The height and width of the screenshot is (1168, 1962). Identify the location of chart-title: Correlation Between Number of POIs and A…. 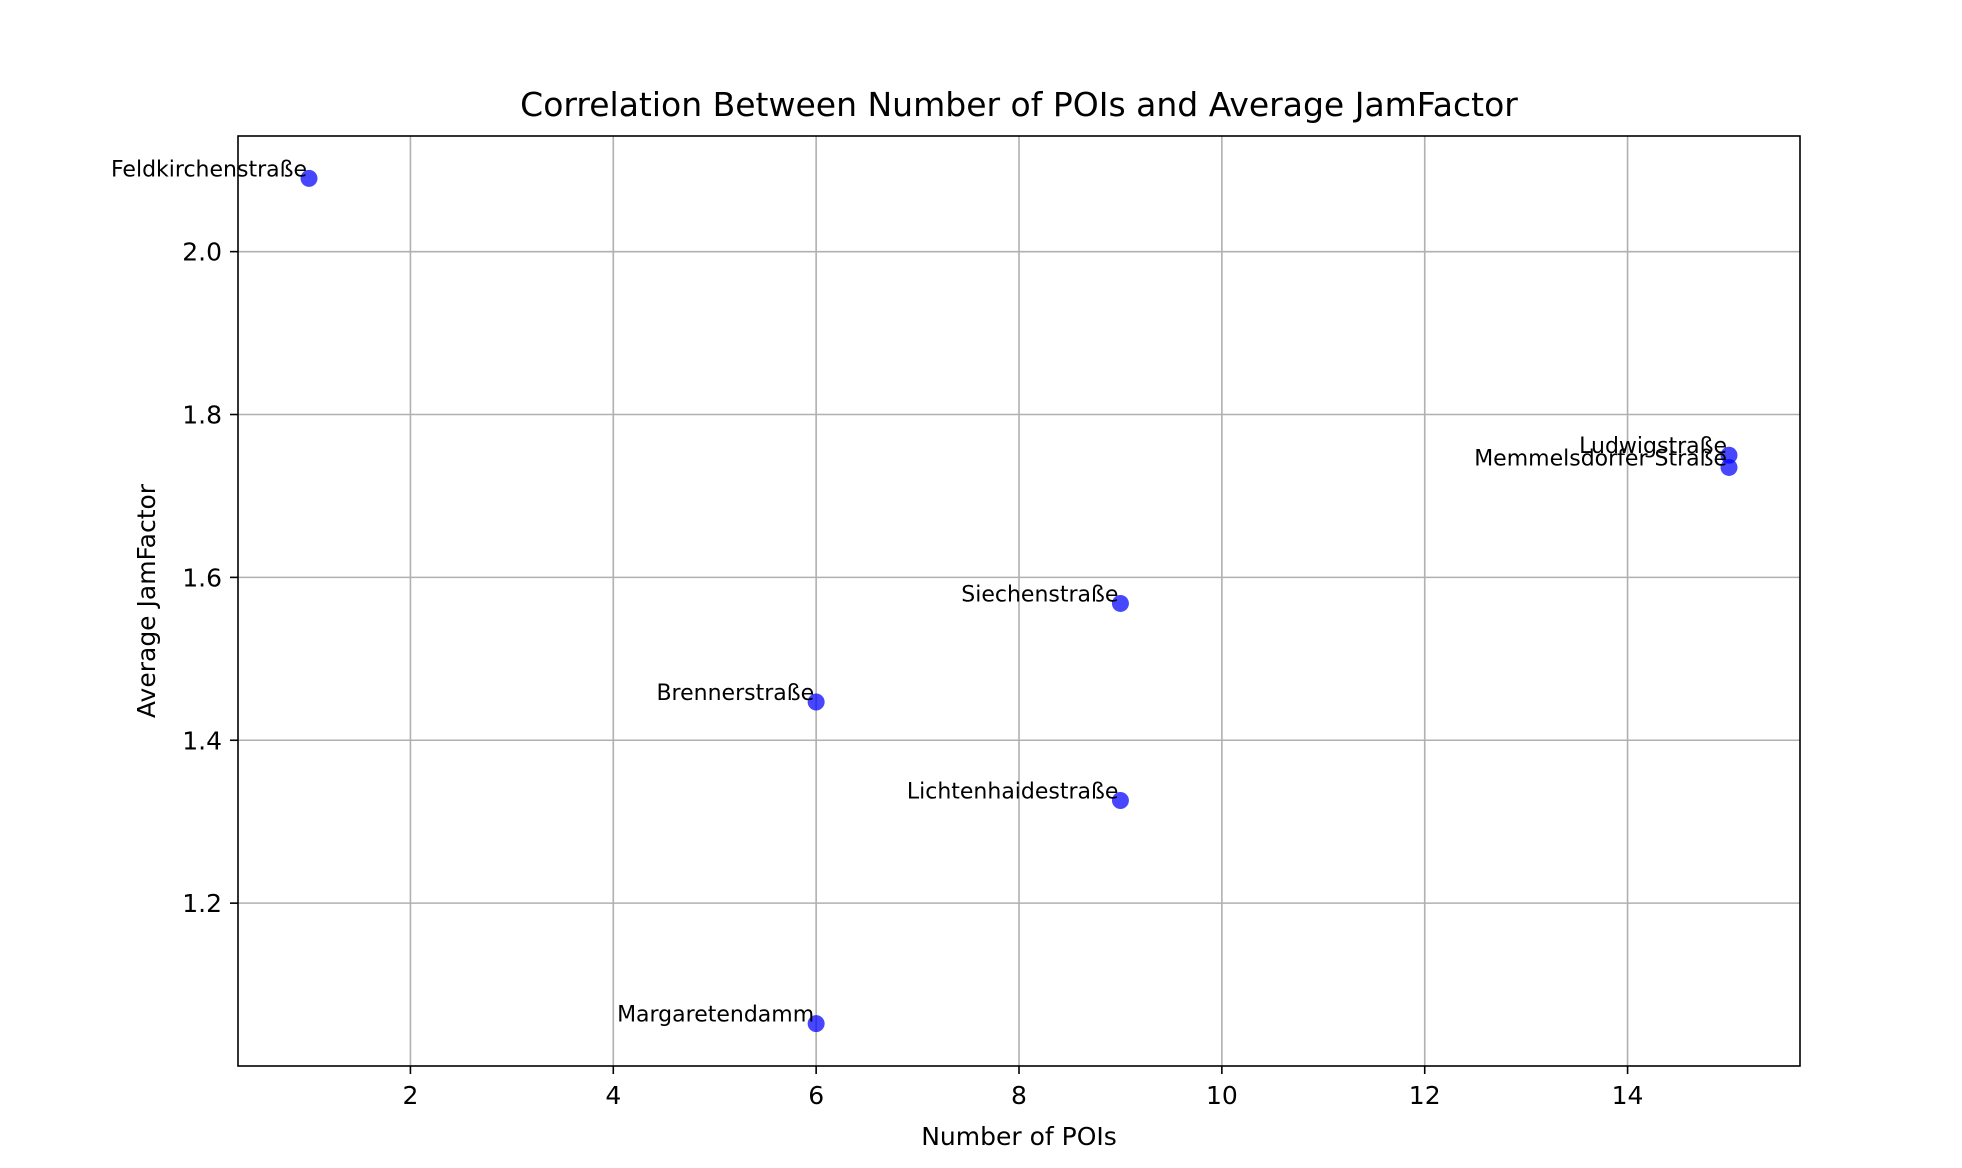
(1019, 104).